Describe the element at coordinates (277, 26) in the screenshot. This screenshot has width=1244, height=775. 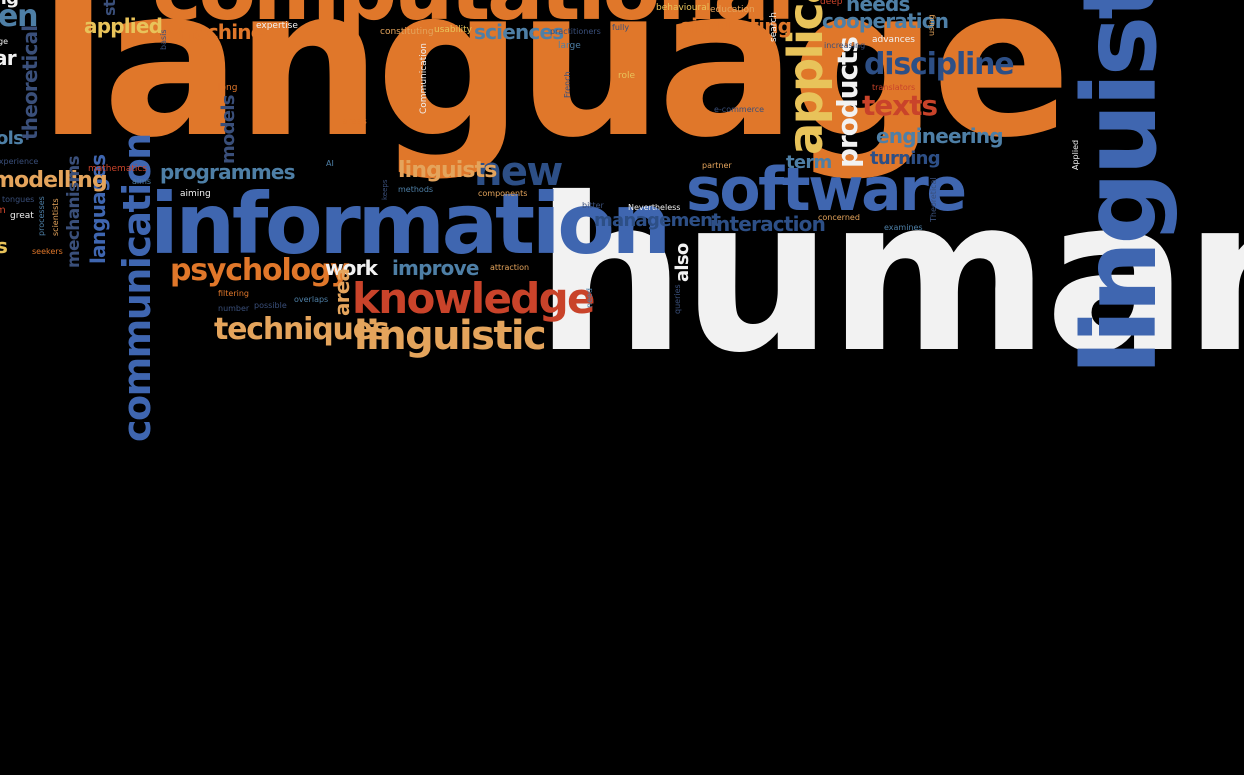
I see `word-expertise: expertise` at that location.